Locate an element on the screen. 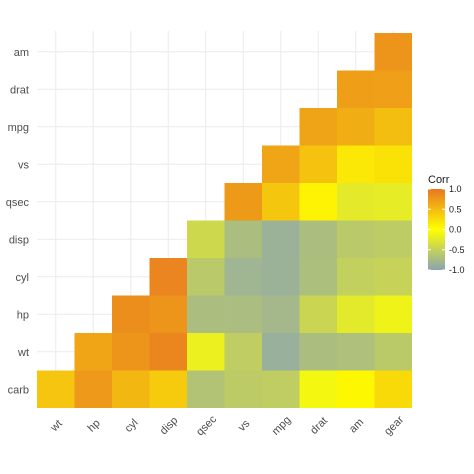 This screenshot has width=474, height=474. heatmap-cell-vs-carb is located at coordinates (243, 389).